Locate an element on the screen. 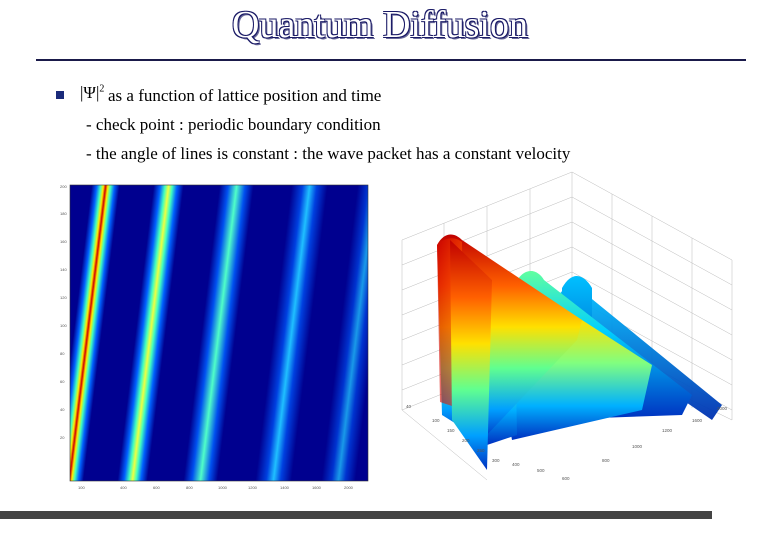  svg-text: 500 is located at coordinates (541, 470).